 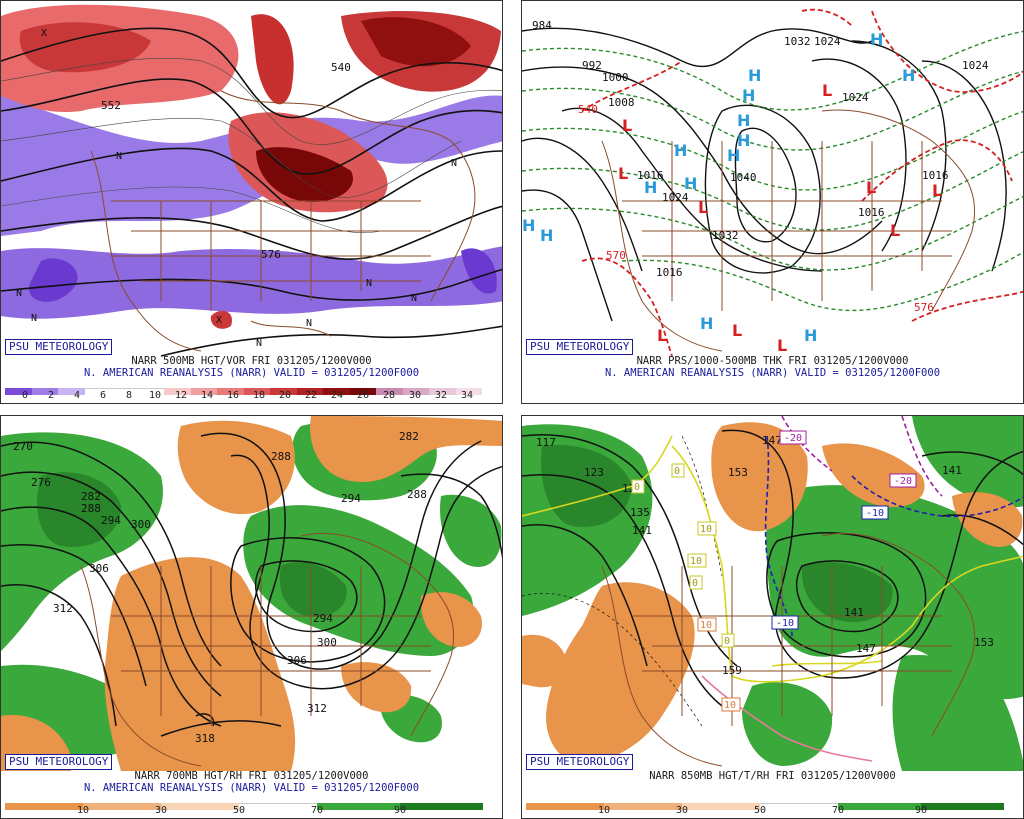 I want to click on isotherm-label: -10, so click(x=785, y=623).